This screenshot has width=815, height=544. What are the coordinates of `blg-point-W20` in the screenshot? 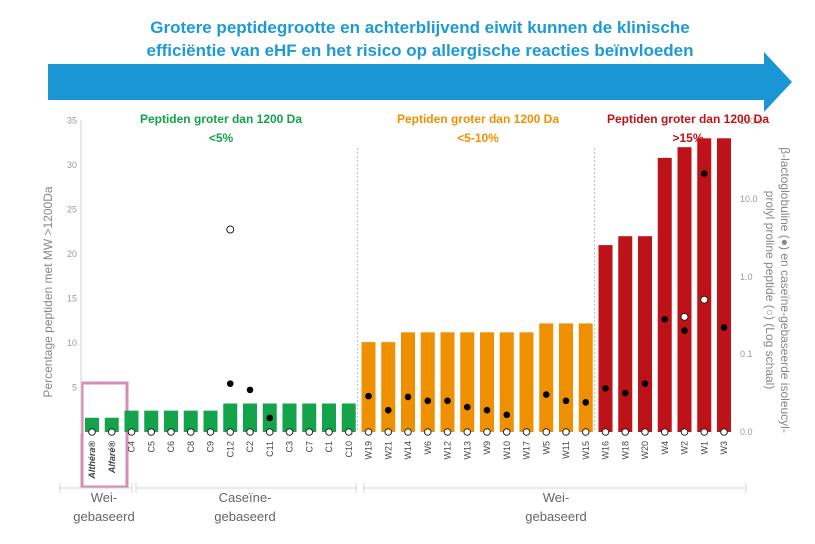 It's located at (645, 383).